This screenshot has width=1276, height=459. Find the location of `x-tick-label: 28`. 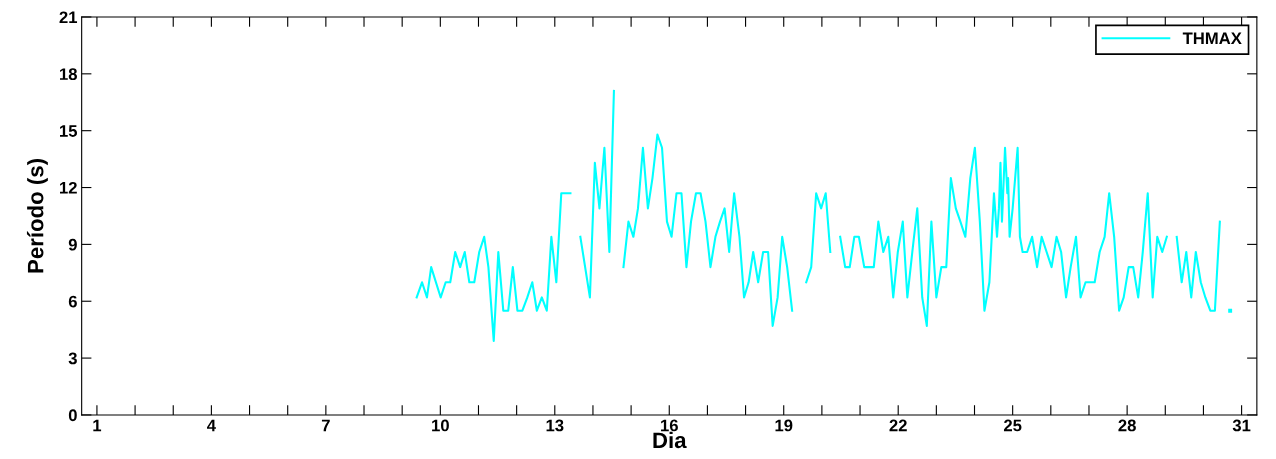

x-tick-label: 28 is located at coordinates (1127, 425).